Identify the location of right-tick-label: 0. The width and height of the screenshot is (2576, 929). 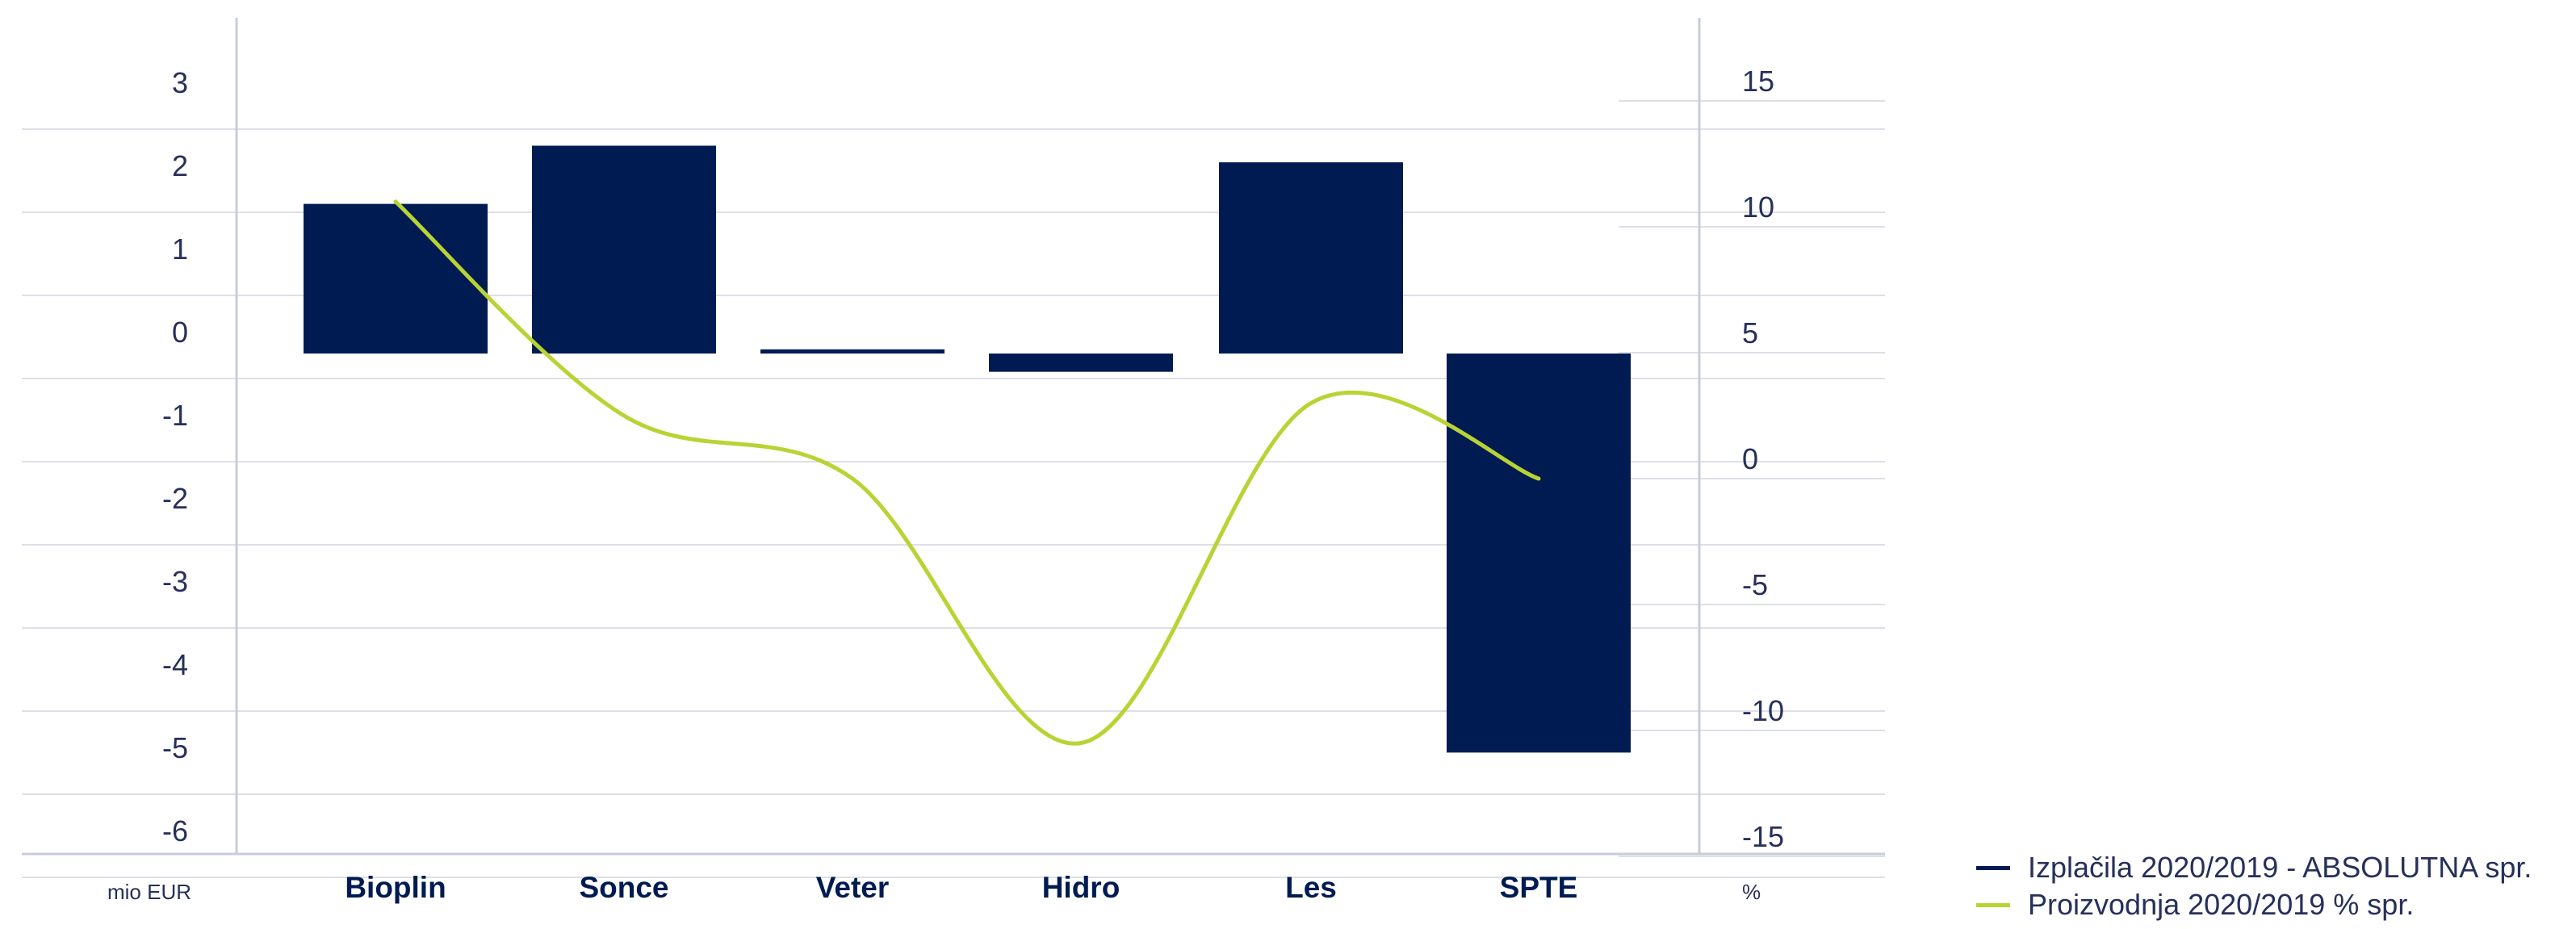
(1750, 458).